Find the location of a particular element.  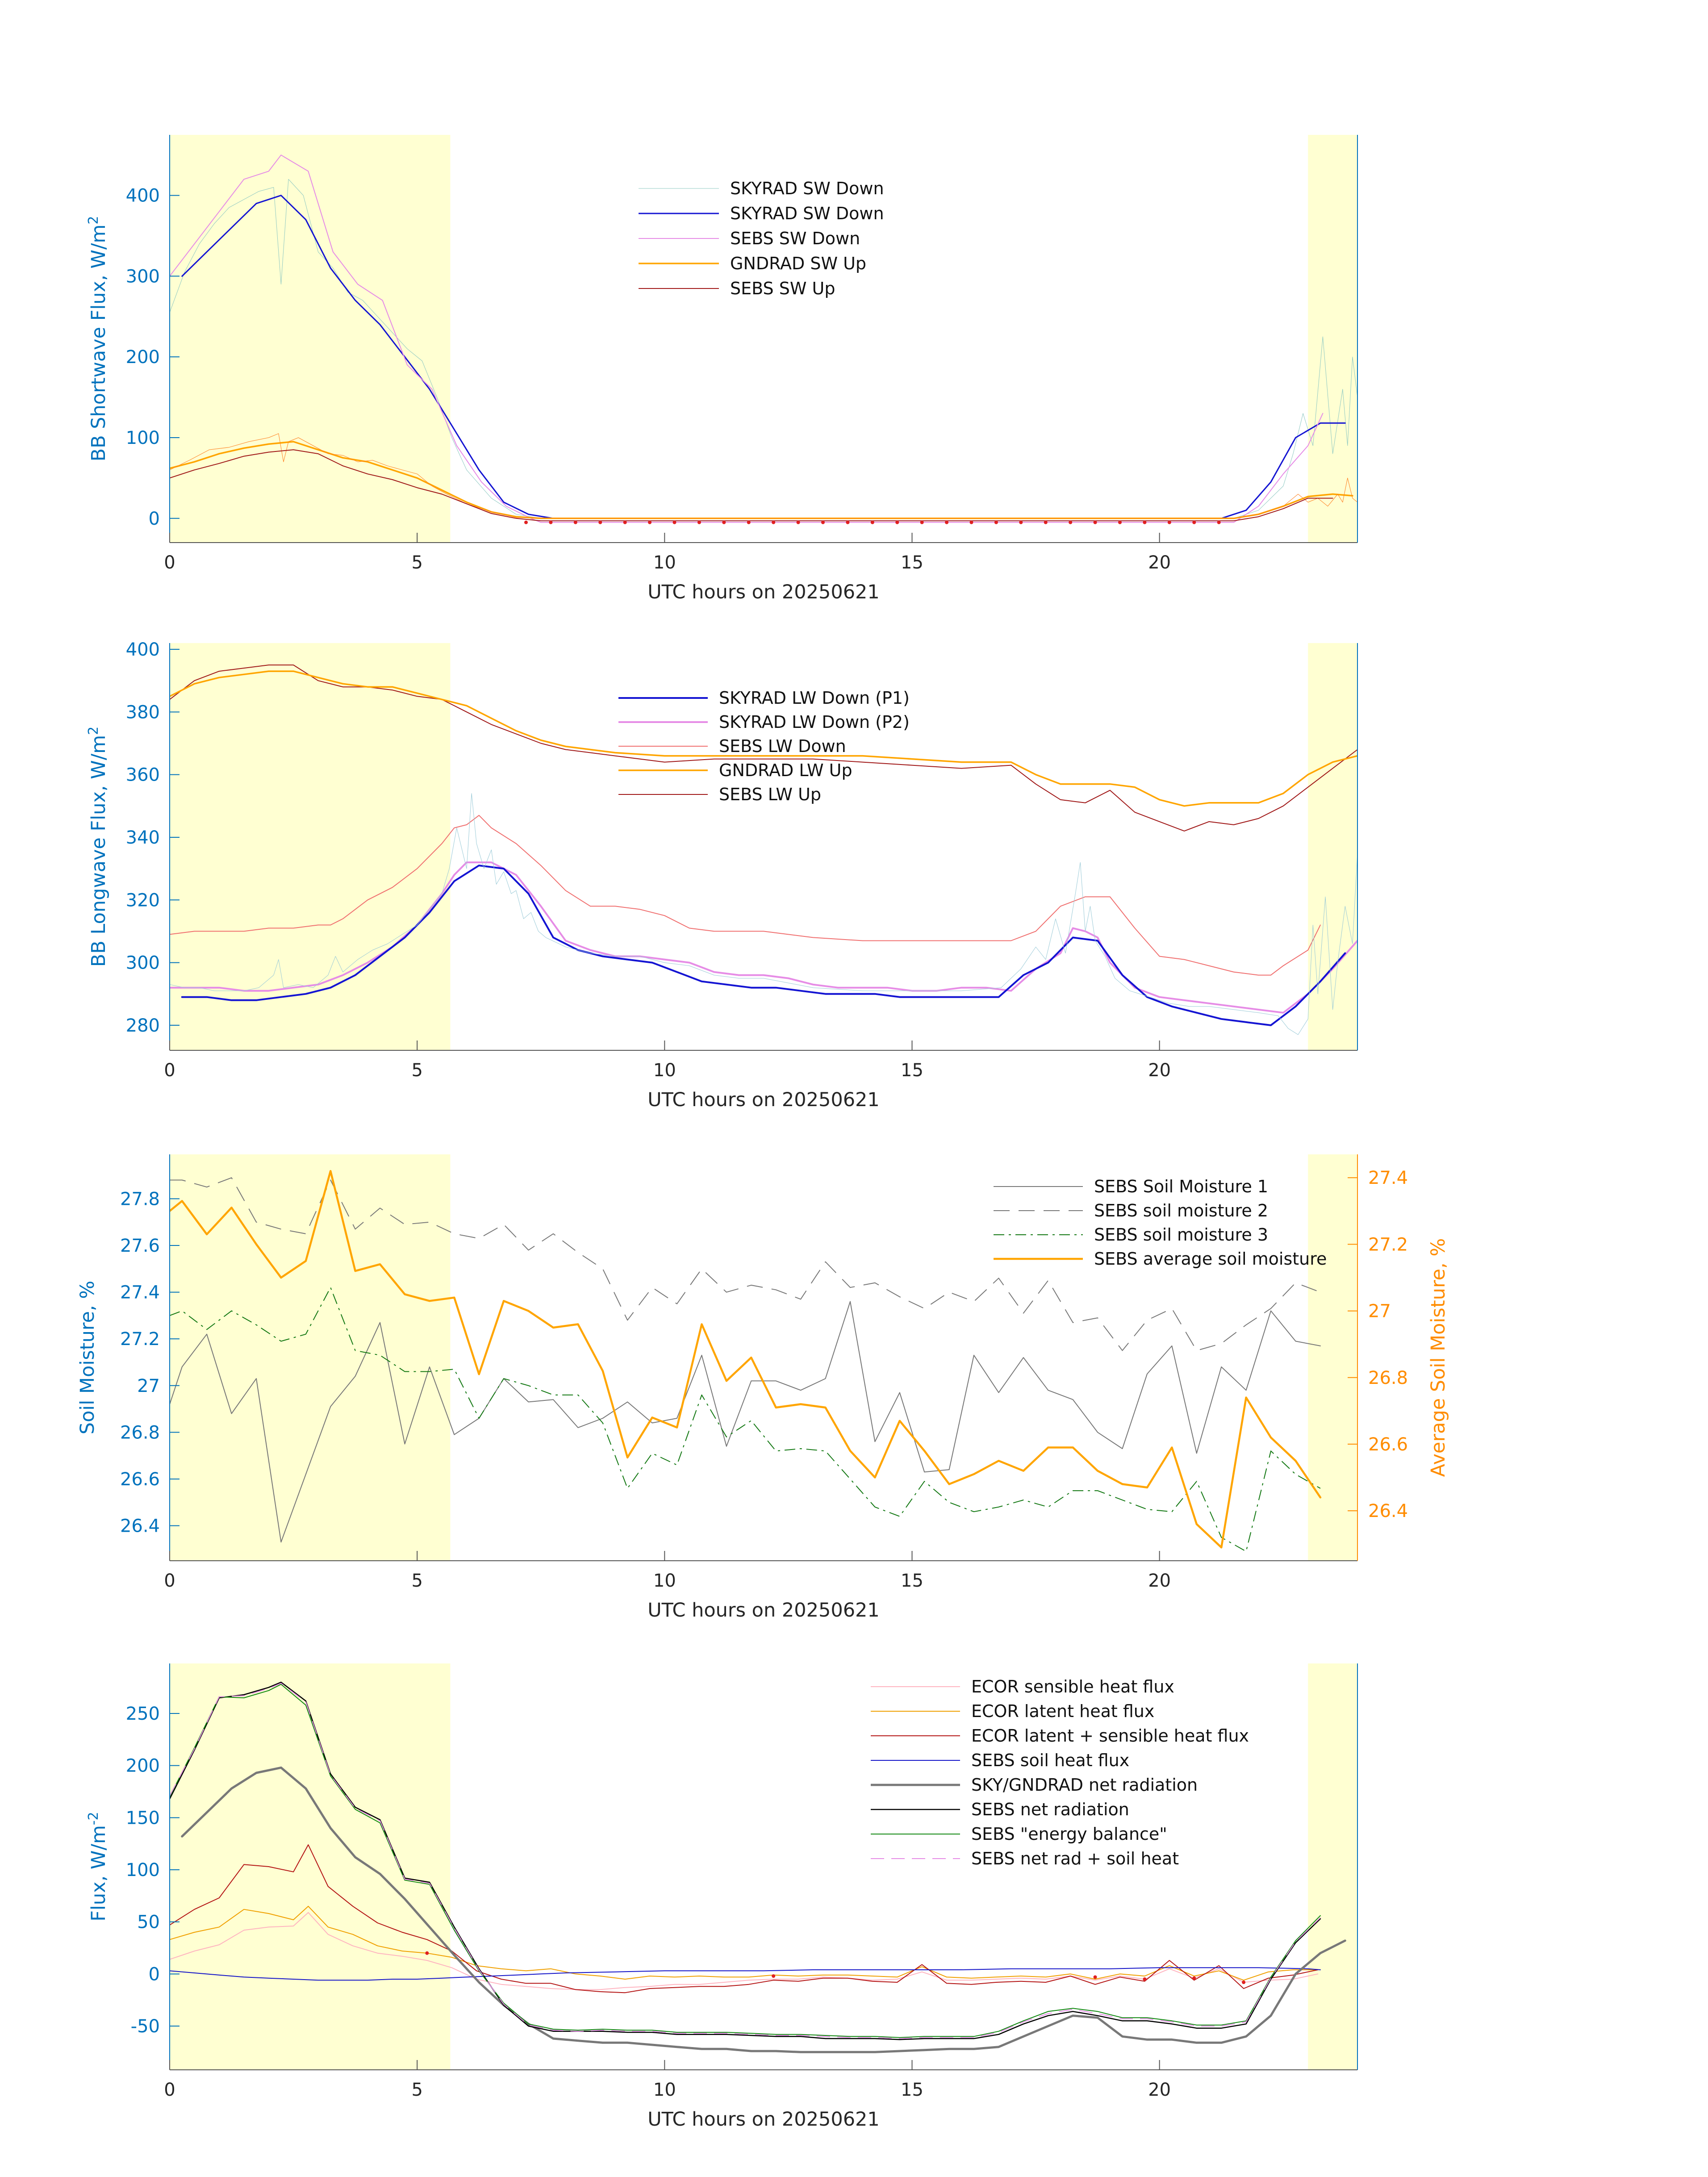

y-right-axis-label: Average Soil Moisture, % is located at coordinates (1438, 1357).